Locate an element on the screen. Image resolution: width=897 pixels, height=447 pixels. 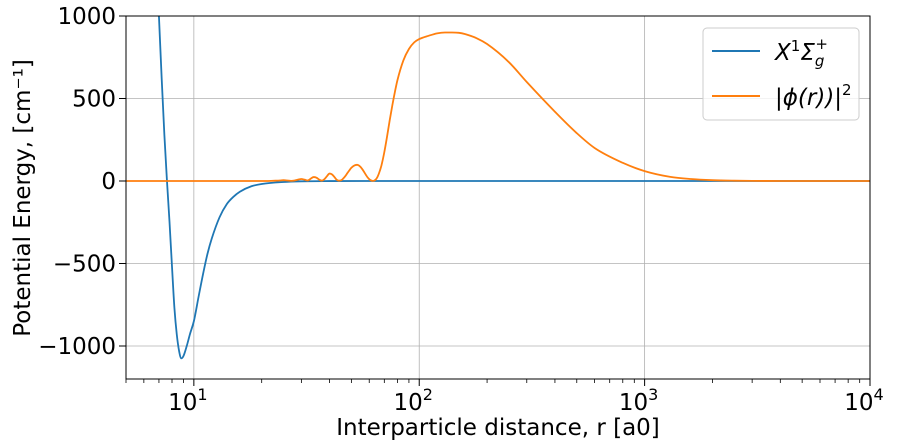
y-tick-label: 0 is located at coordinates (108, 182).